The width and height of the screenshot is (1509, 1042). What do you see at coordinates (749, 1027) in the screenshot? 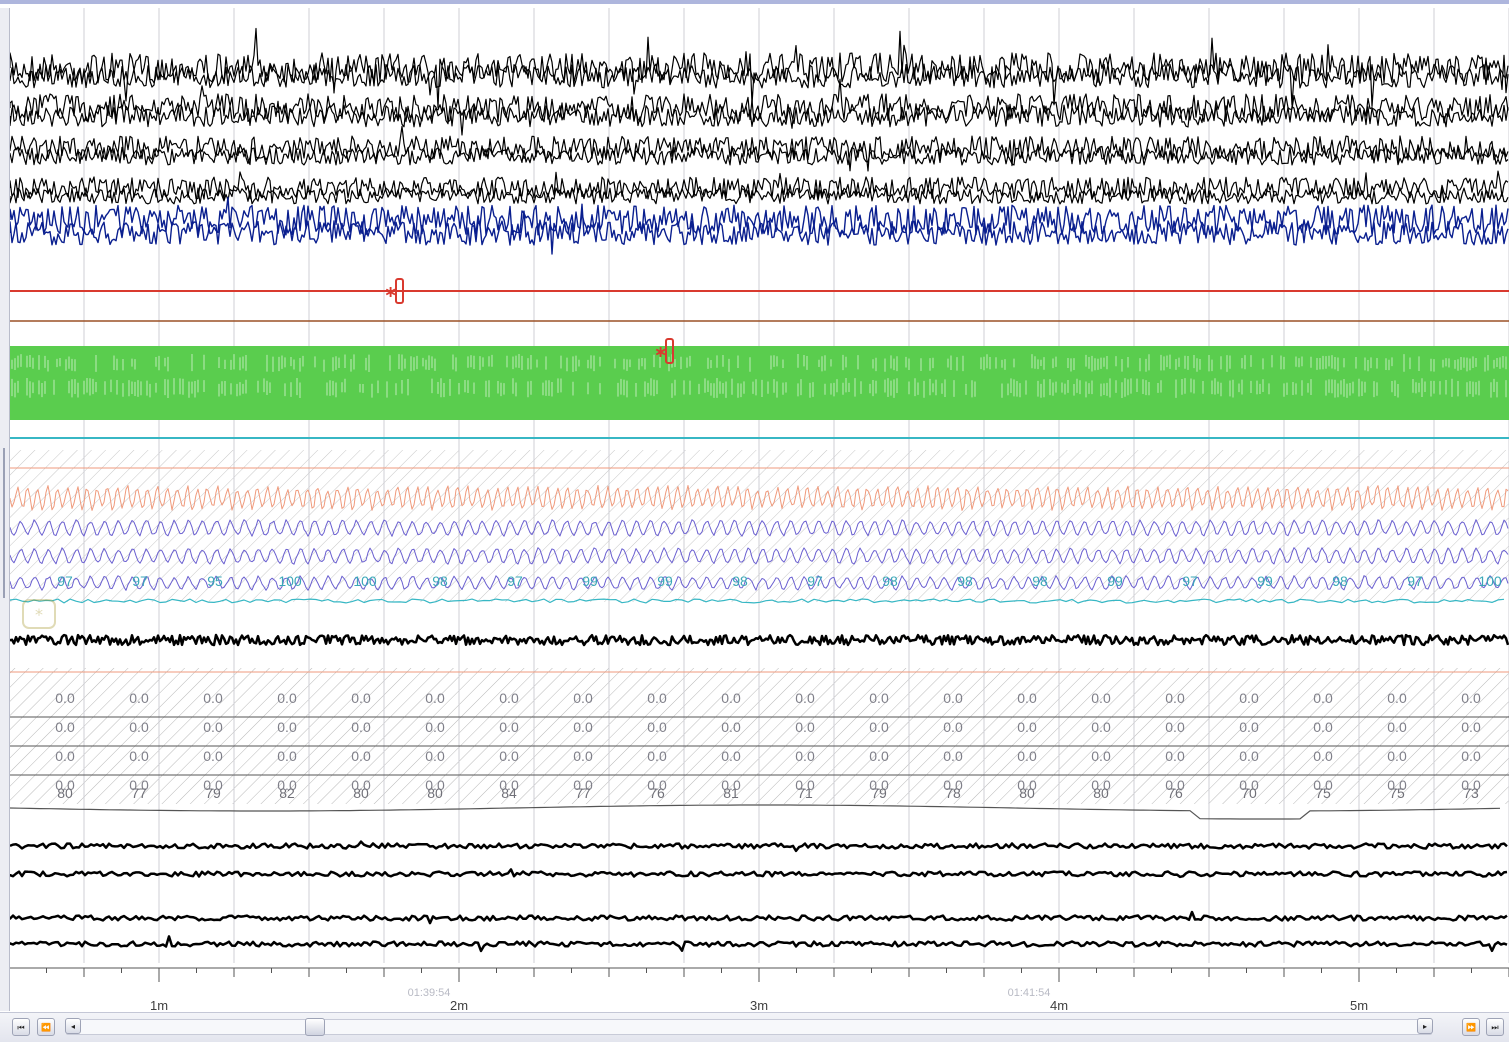
I see `time-scrollbar: ◂ ▸` at bounding box center [749, 1027].